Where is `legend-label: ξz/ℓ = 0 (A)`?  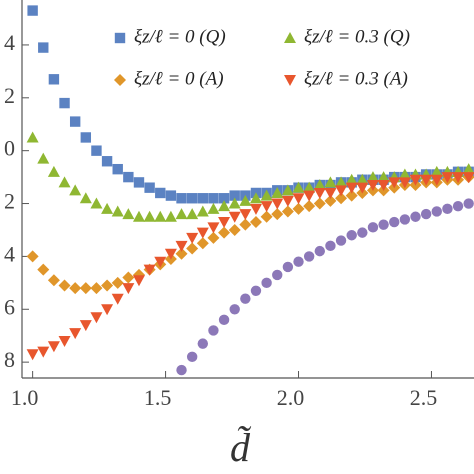
legend-label: ξz/ℓ = 0 (A) is located at coordinates (179, 78).